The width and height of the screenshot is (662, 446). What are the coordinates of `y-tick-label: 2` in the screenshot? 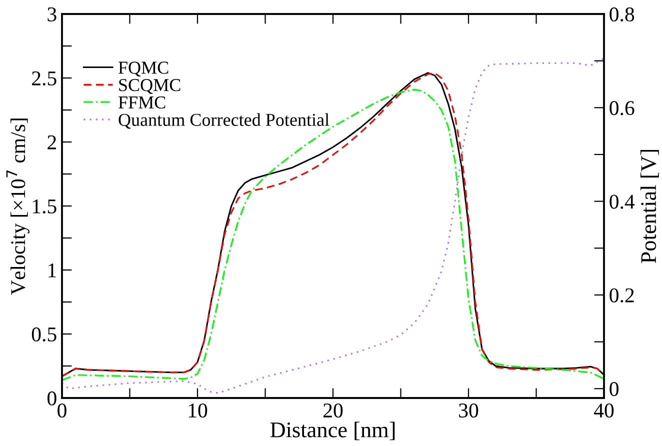 It's located at (52, 142).